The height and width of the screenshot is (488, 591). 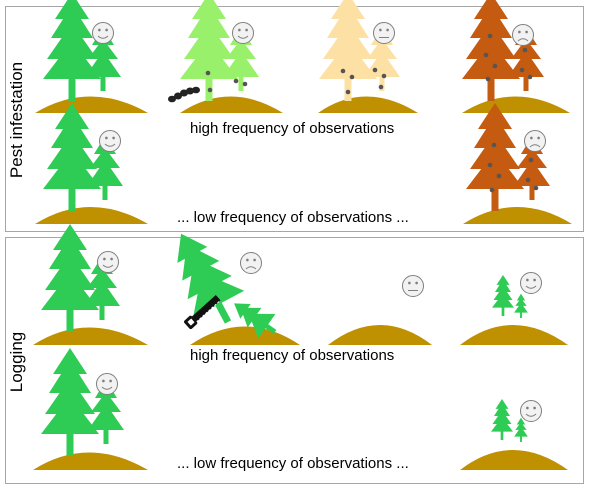 I want to click on pest-scene-mid, so click(x=368, y=56).